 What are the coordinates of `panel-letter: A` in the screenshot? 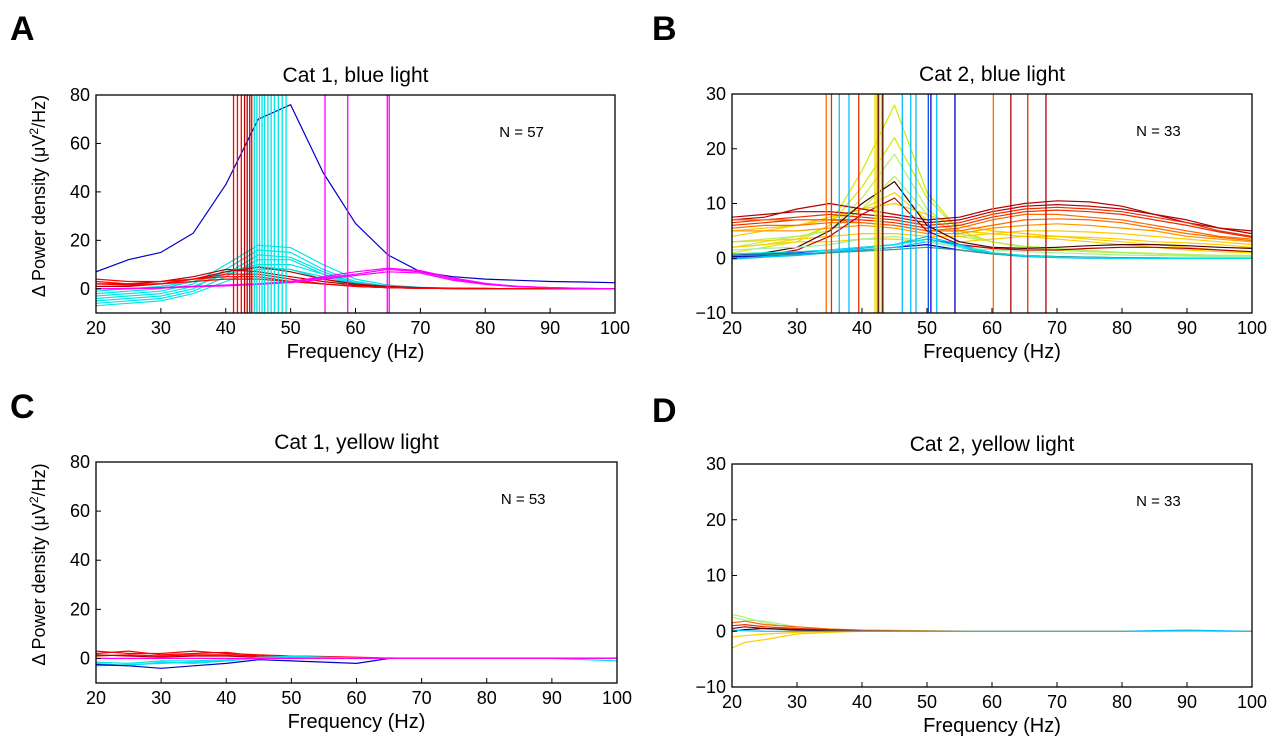 It's located at (22, 29).